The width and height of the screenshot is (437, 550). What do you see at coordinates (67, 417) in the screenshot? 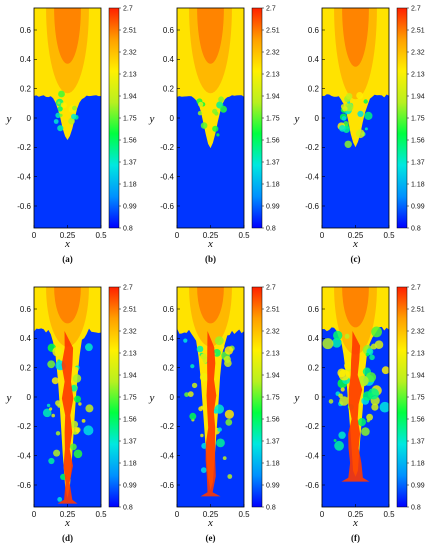
I see `spike-stem` at bounding box center [67, 417].